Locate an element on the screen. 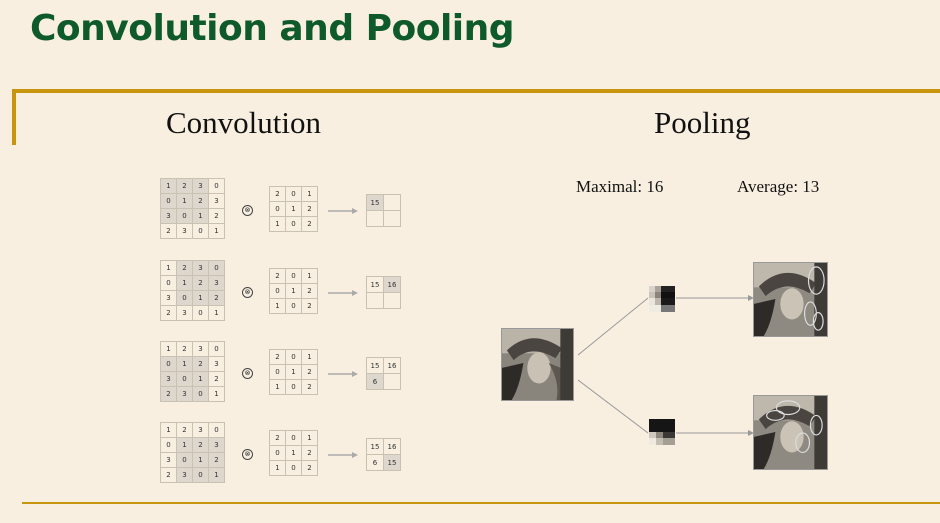  convolution-heading: Convolution is located at coordinates (244, 122).